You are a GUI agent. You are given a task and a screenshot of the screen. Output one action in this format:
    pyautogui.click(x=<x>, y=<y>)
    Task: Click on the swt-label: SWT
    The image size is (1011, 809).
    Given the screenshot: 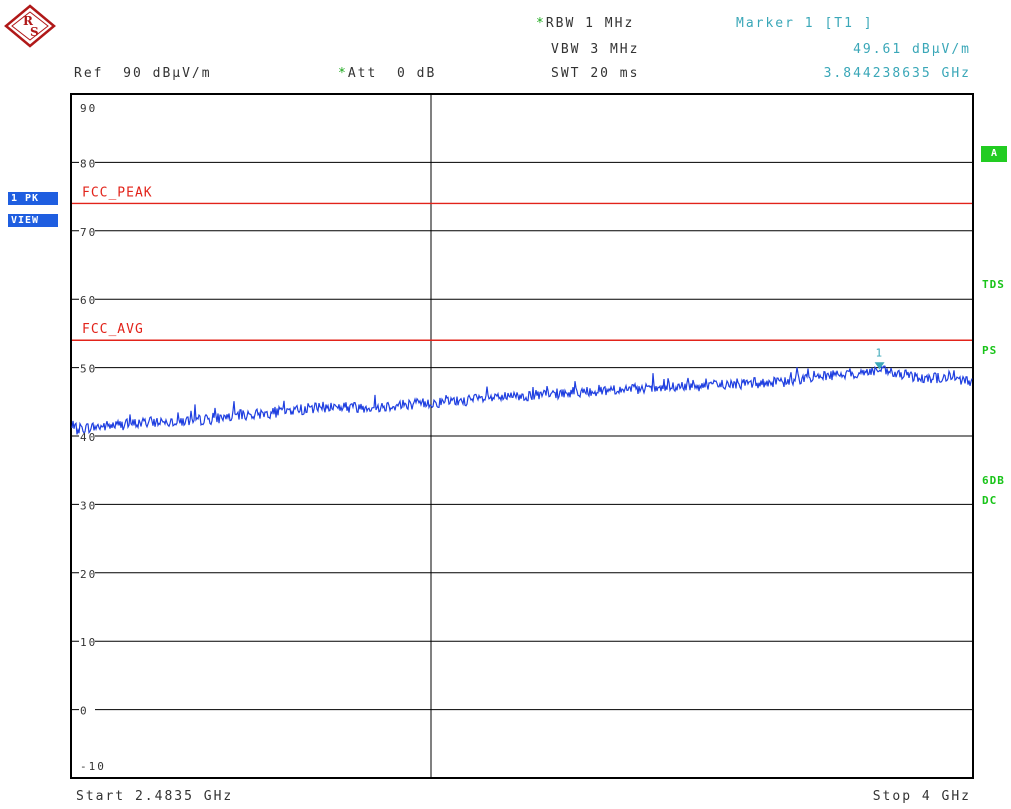 What is the action you would take?
    pyautogui.click(x=566, y=73)
    